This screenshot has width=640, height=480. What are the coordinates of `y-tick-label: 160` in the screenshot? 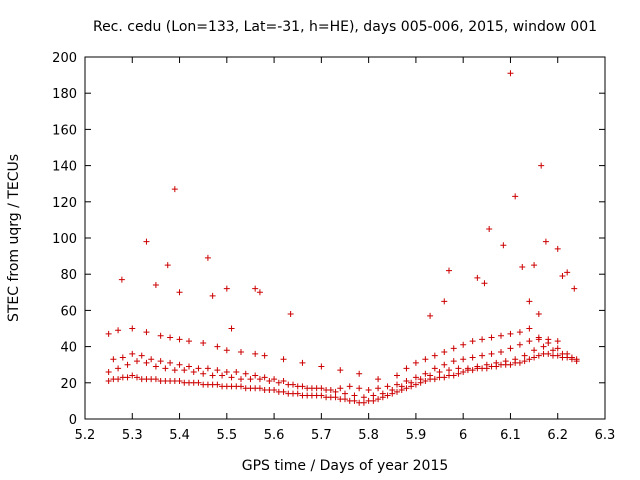 It's located at (64, 130).